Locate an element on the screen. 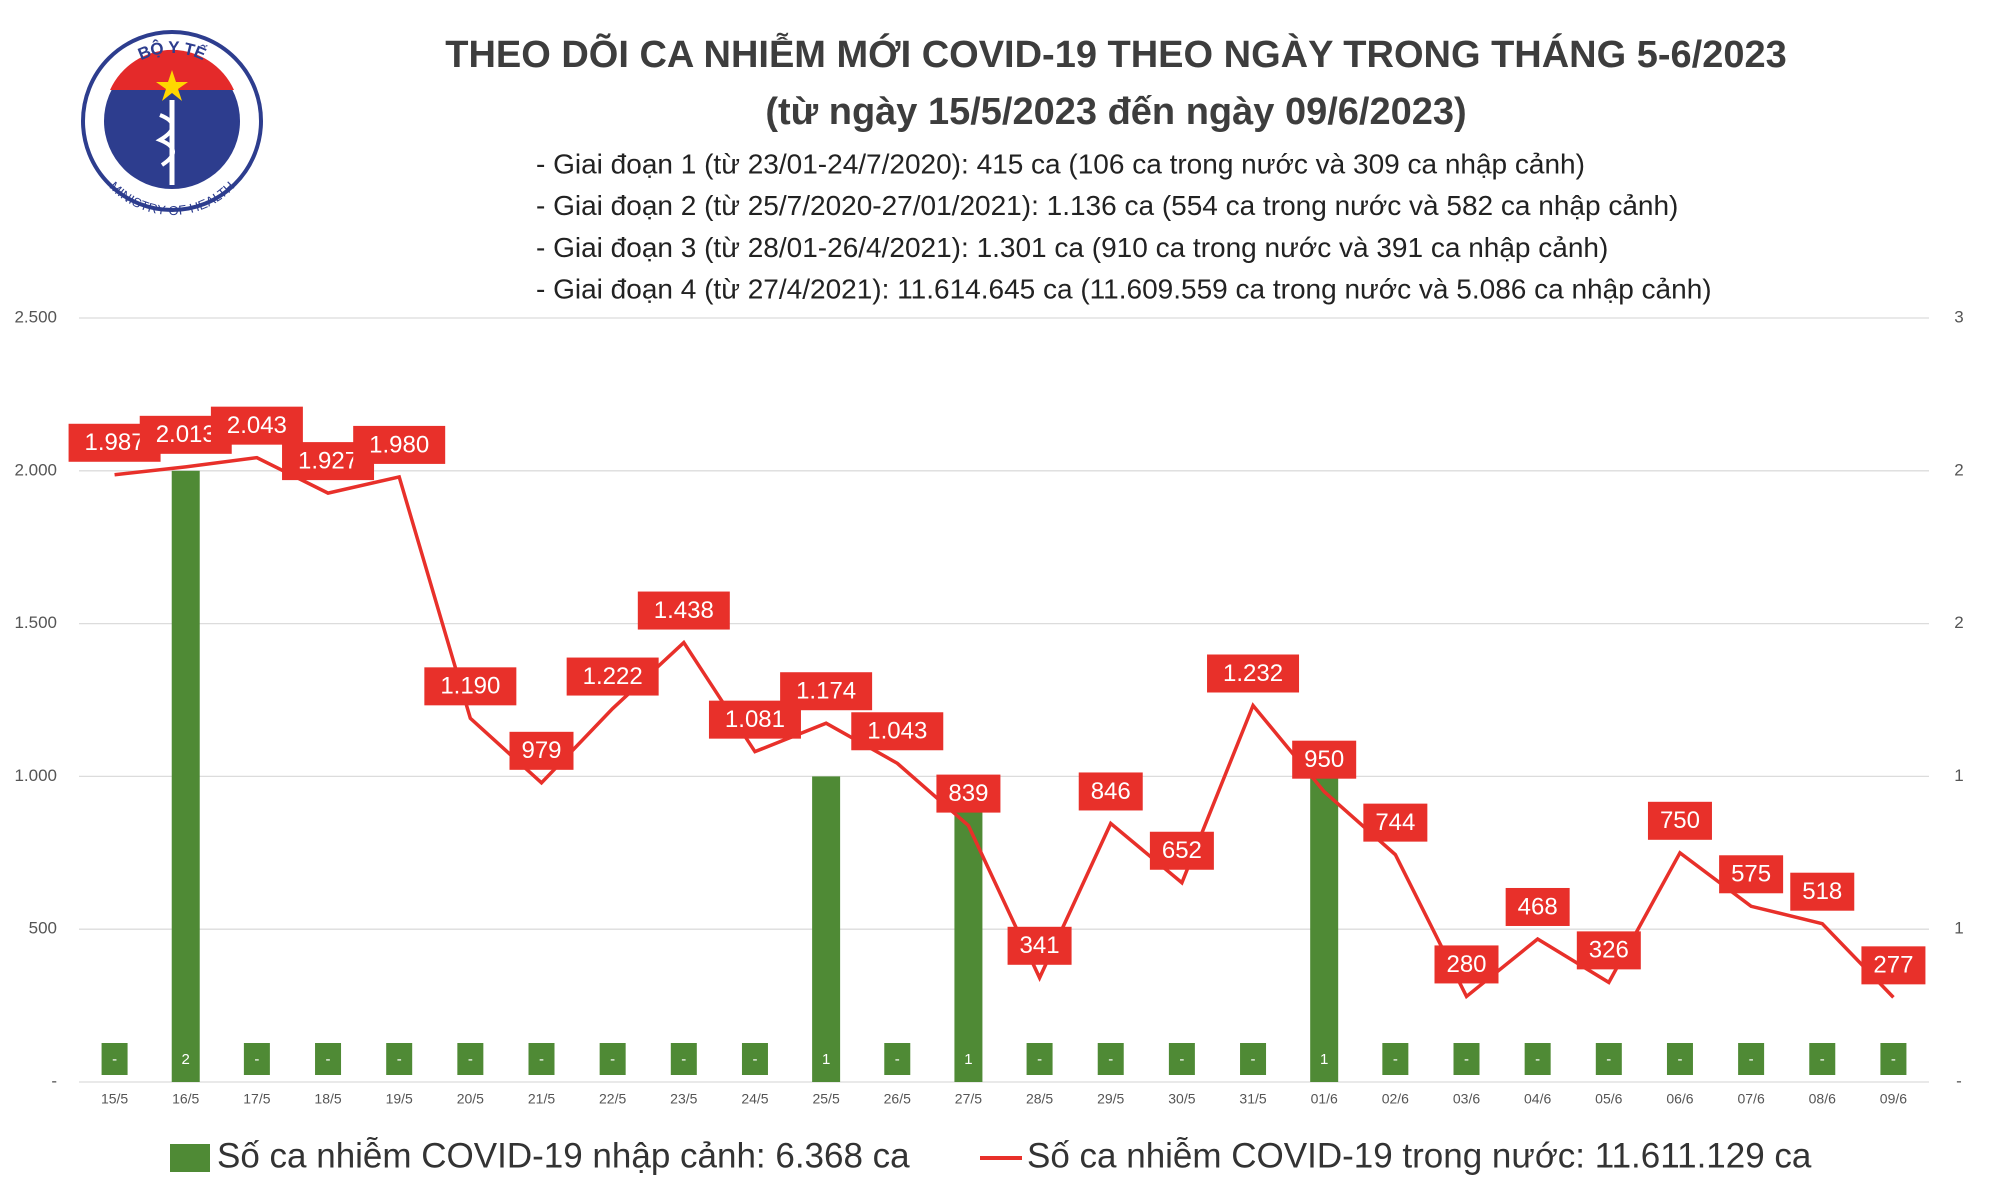 This screenshot has height=1190, width=2000. x-tick-label: 27/5 is located at coordinates (968, 1099).